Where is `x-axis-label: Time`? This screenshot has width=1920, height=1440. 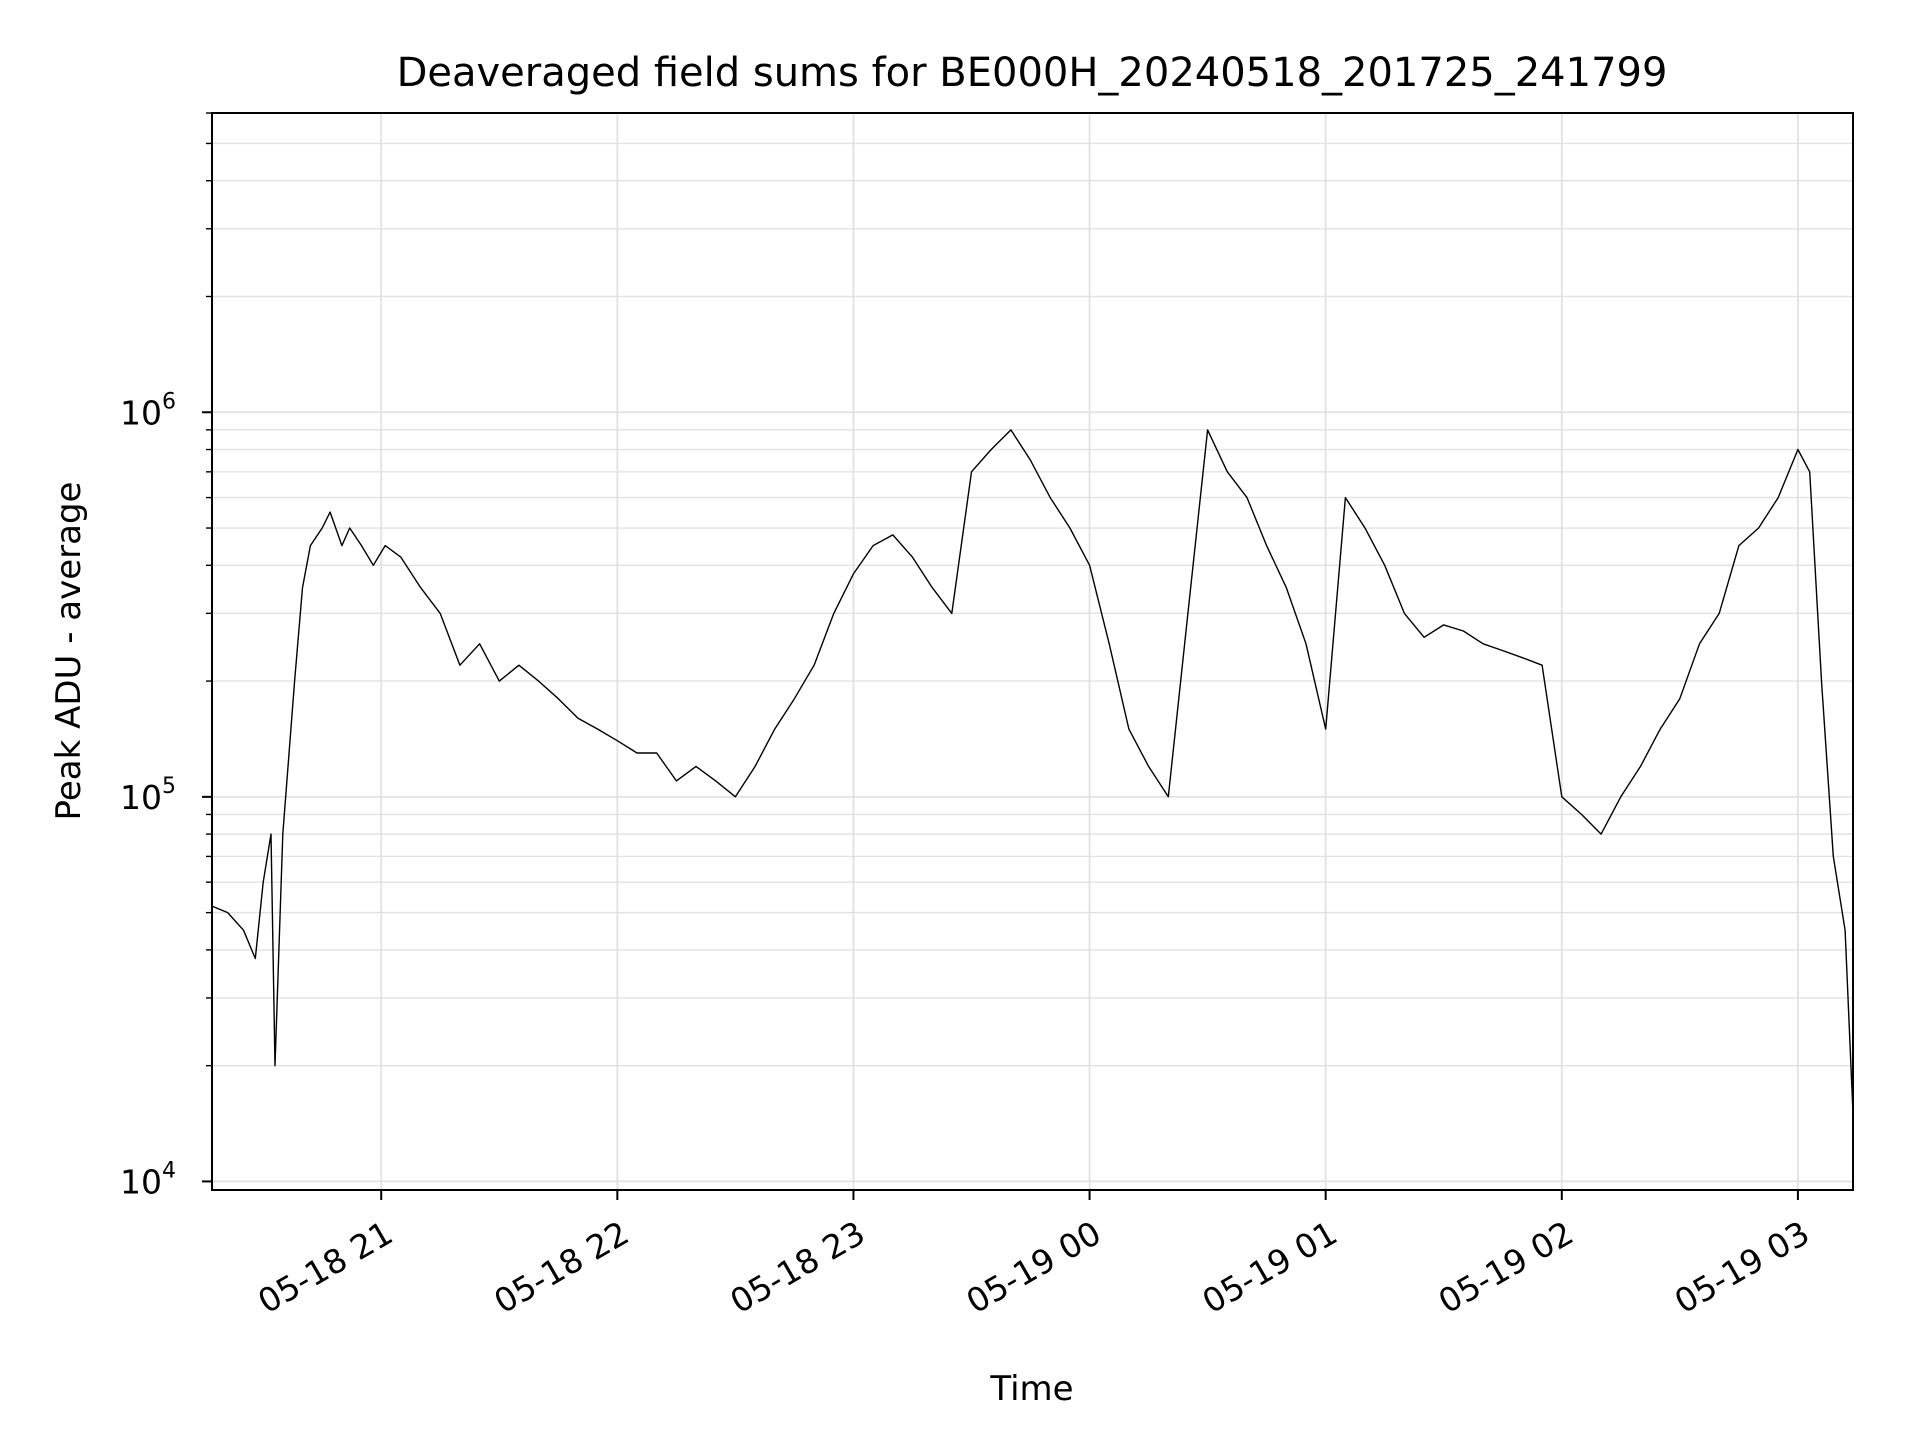
x-axis-label: Time is located at coordinates (1031, 1389).